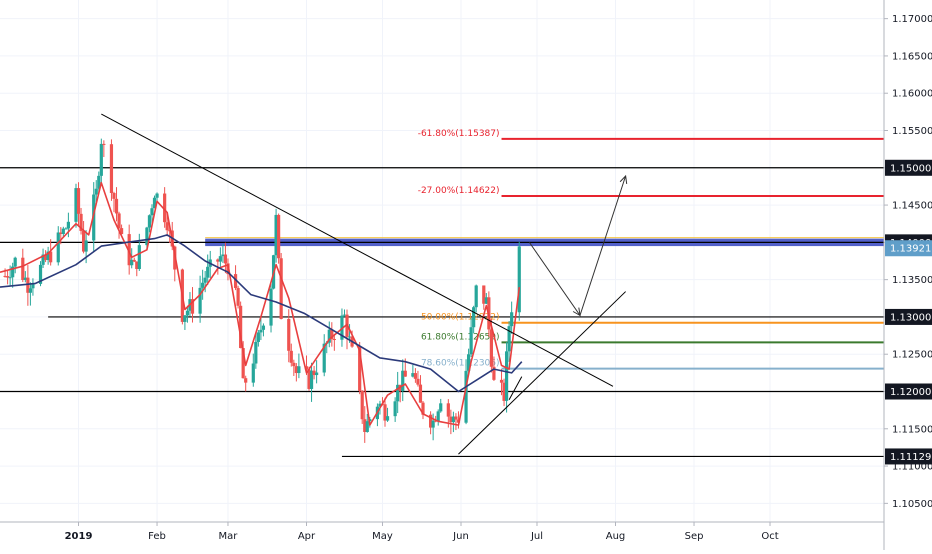  I want to click on price-tick-label: 1.16500, so click(912, 56).